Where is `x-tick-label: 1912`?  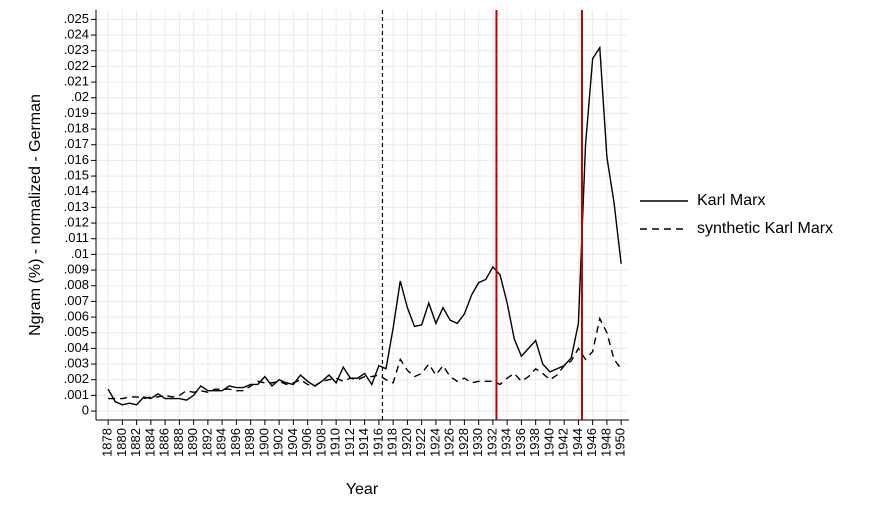 x-tick-label: 1912 is located at coordinates (349, 442).